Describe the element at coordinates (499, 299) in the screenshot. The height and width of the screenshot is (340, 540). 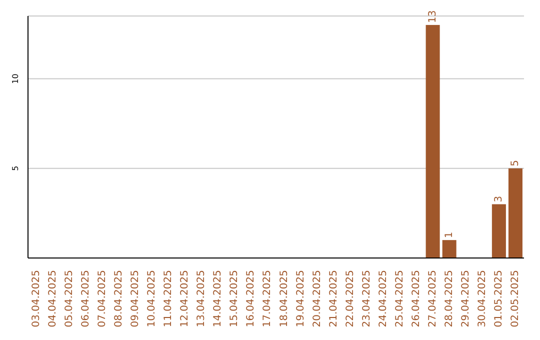
I see `x-tick-label: 01.05.2025` at that location.